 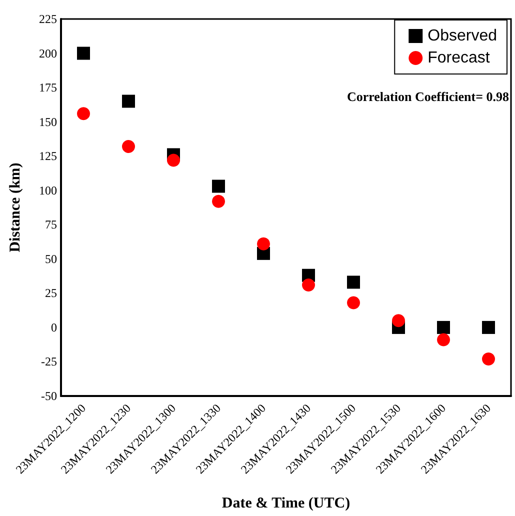 I want to click on y-tick-label: 200, so click(x=48, y=53).